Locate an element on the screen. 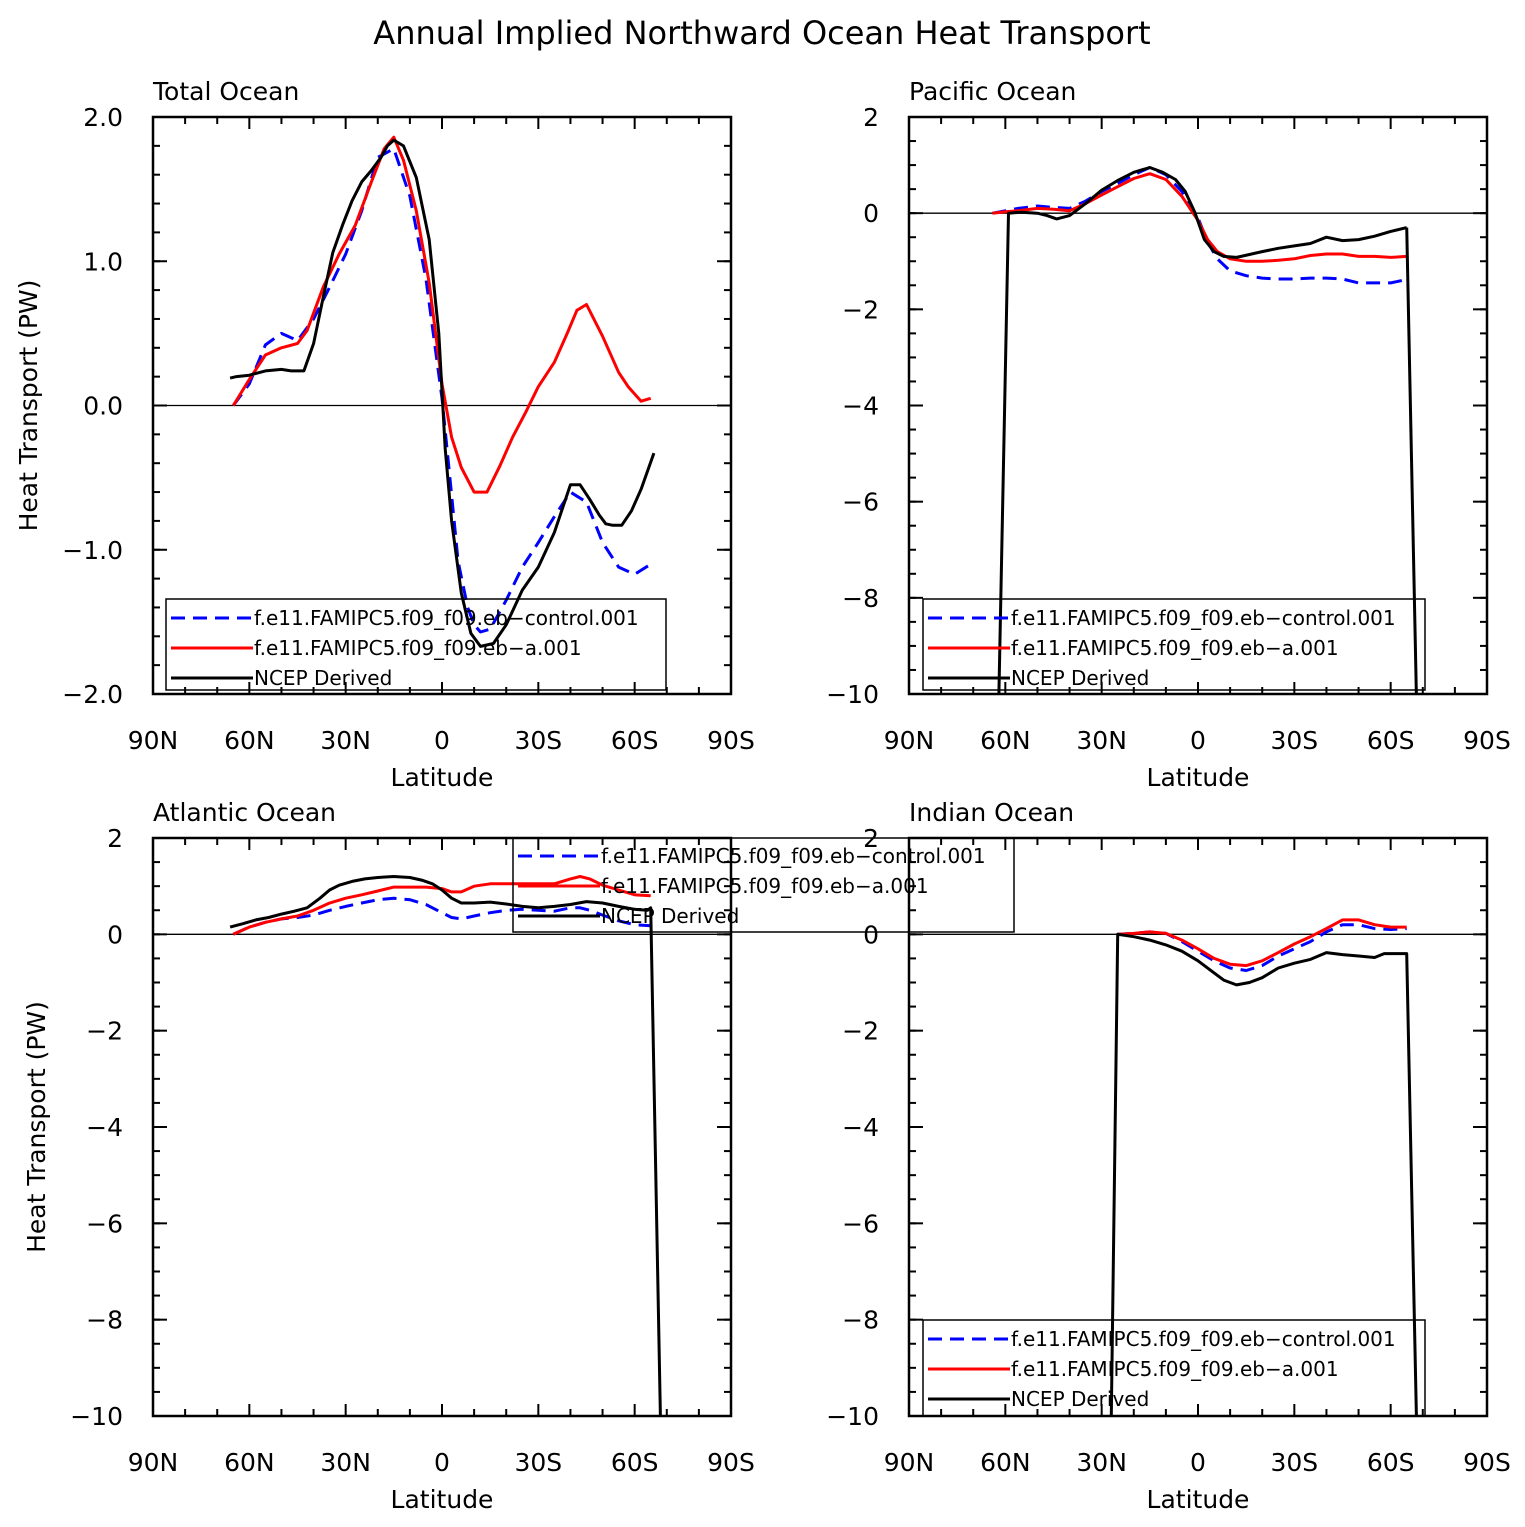  y-tick-label: −1.0 is located at coordinates (92, 550).